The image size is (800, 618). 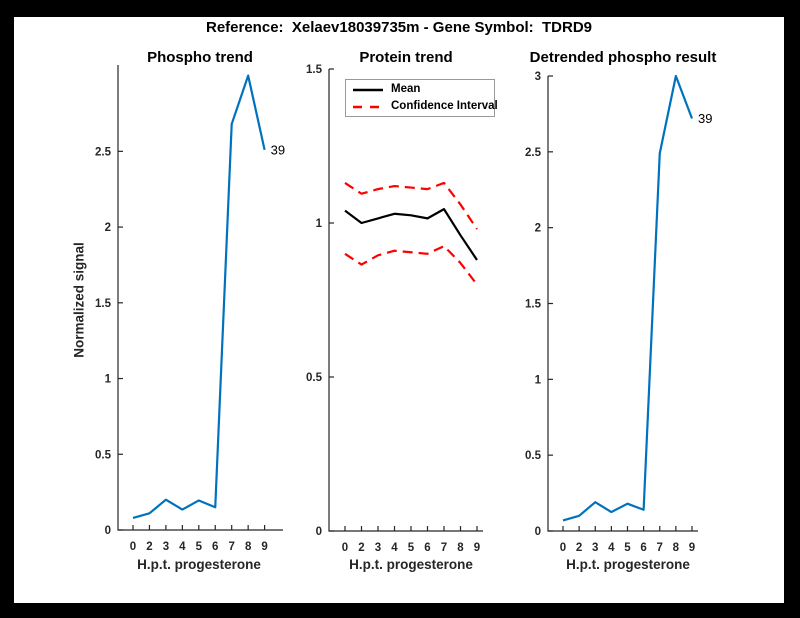 What do you see at coordinates (411, 205) in the screenshot?
I see `series-line-ci-upper` at bounding box center [411, 205].